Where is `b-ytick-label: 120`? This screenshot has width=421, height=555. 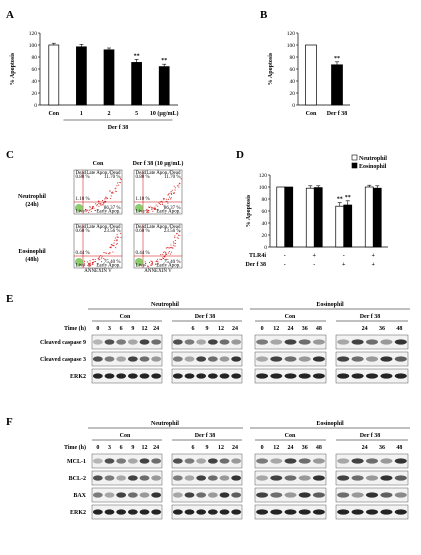
b-ytick-label: 120 is located at coordinates (291, 34).